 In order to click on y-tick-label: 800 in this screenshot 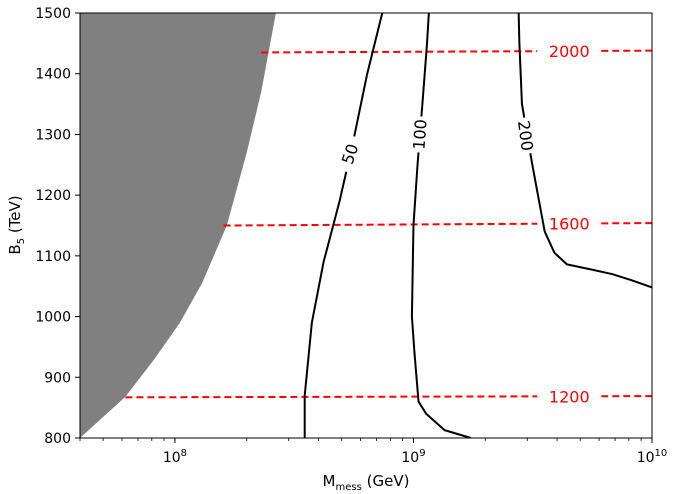, I will do `click(57, 439)`.